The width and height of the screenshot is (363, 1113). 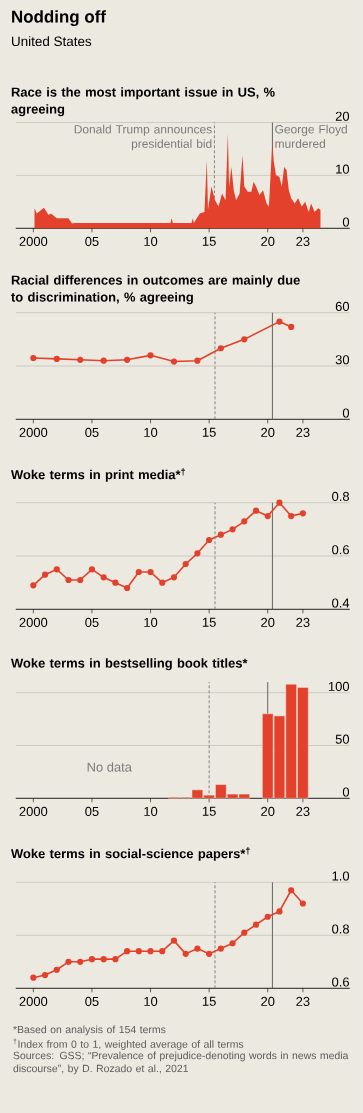 What do you see at coordinates (342, 306) in the screenshot?
I see `y-tick-label: 60` at bounding box center [342, 306].